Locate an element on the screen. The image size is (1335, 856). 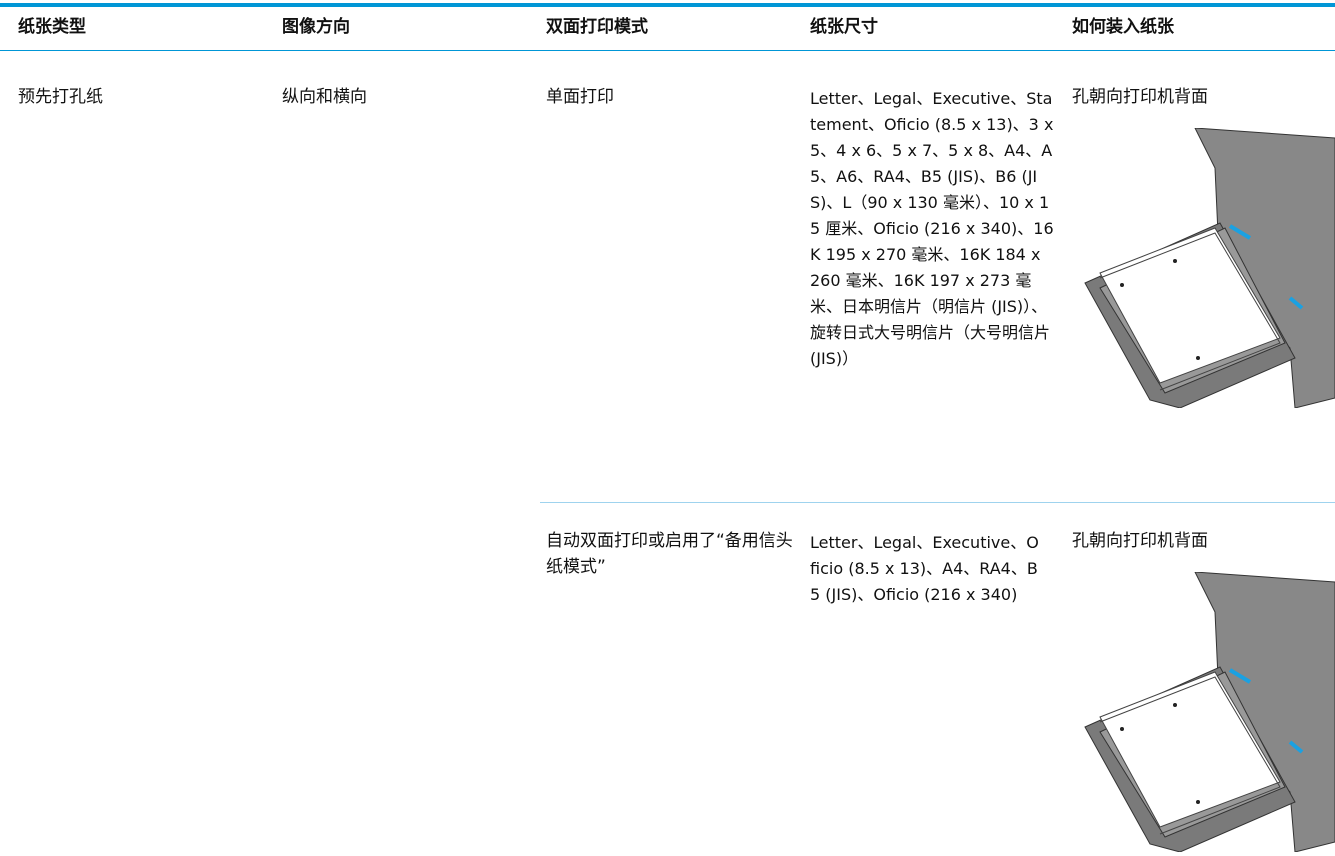
duplex-mode: 自动双面打印或启用了“备用信头纸模式” is located at coordinates (669, 554).